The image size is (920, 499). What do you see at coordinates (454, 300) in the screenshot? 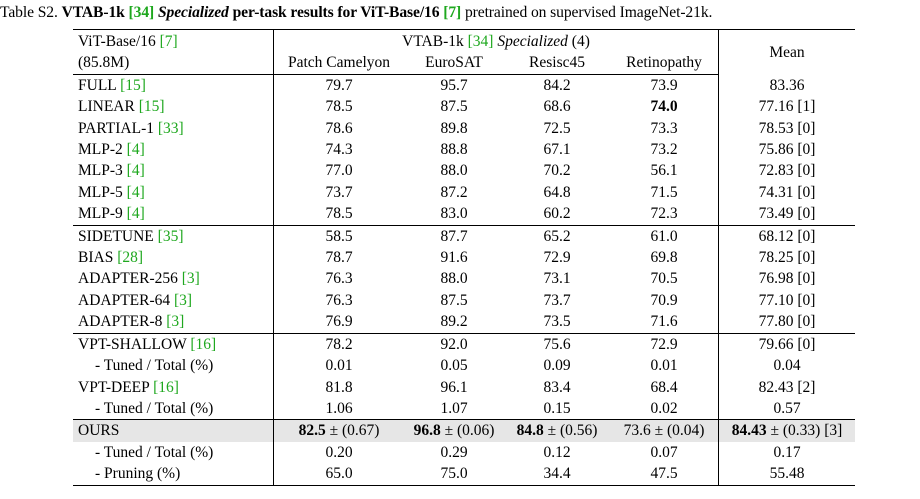
I see `cell-value: 87.5` at bounding box center [454, 300].